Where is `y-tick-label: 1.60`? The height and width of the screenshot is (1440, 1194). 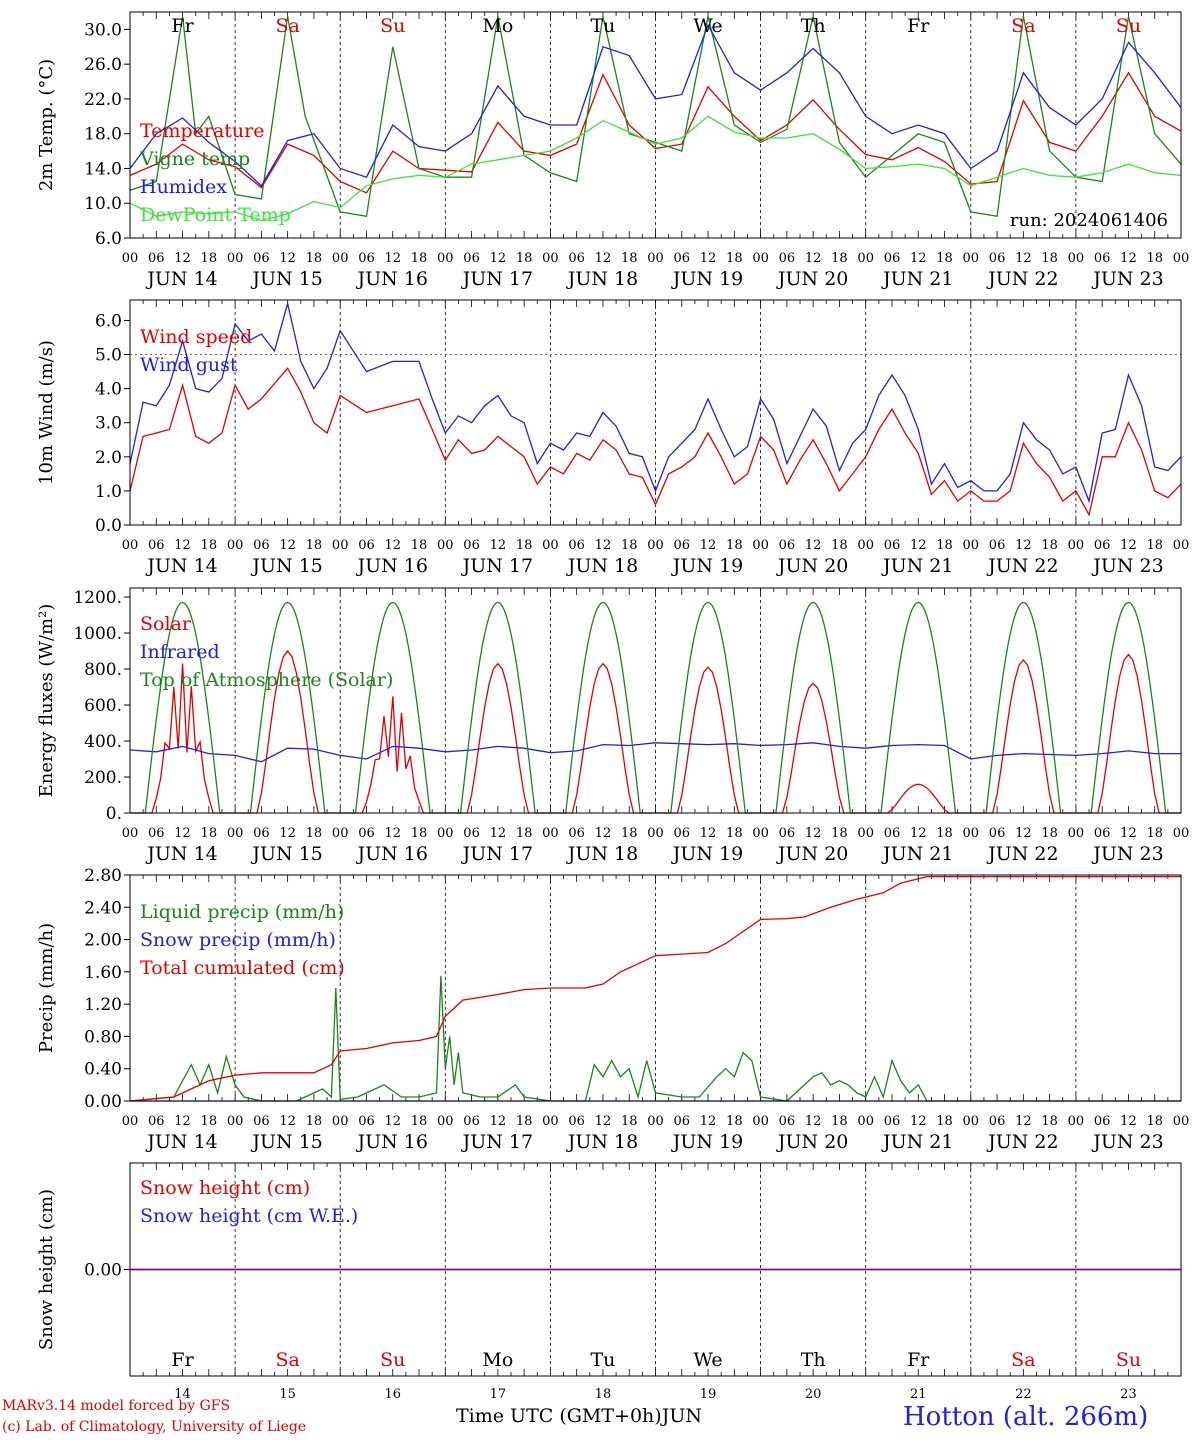
y-tick-label: 1.60 is located at coordinates (103, 973).